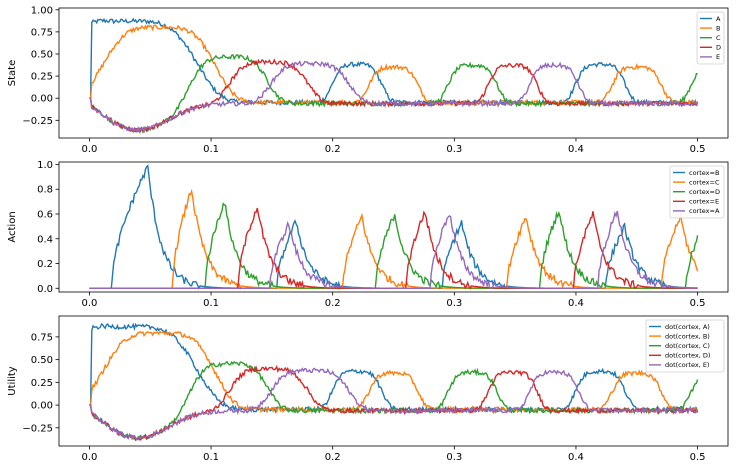 The image size is (739, 469). I want to click on legend-entry: dot(cortex, E), so click(687, 365).